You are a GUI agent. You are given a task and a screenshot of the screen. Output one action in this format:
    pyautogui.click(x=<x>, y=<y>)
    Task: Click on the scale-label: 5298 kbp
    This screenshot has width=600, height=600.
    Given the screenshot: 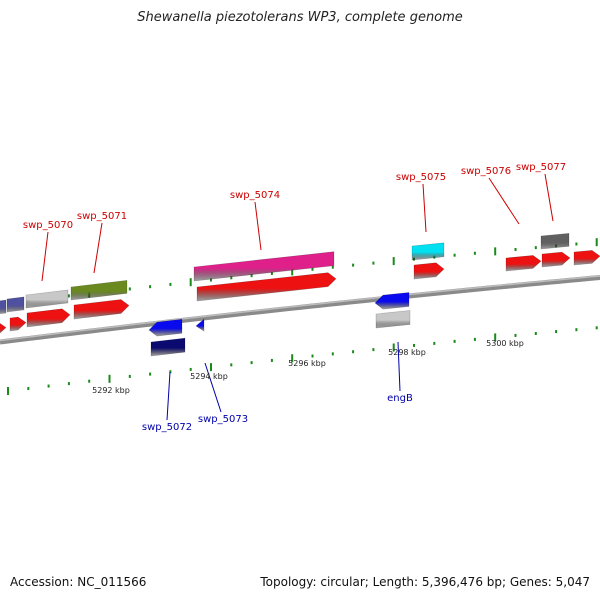 What is the action you would take?
    pyautogui.click(x=407, y=352)
    